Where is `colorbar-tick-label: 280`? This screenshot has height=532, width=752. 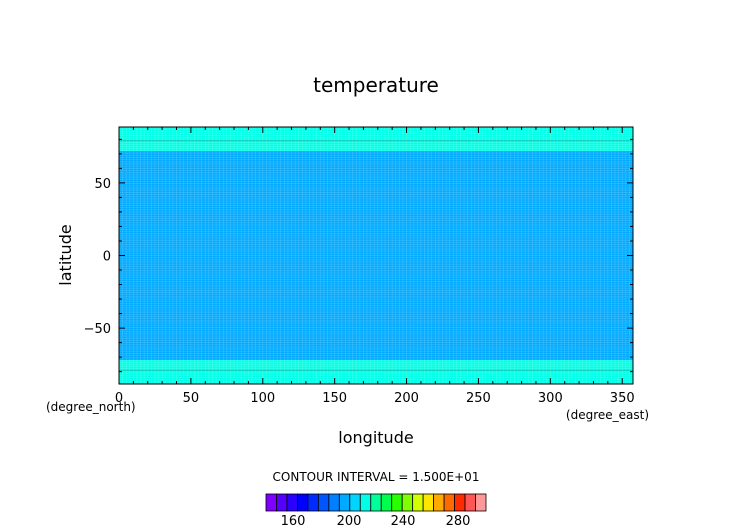 colorbar-tick-label: 280 is located at coordinates (458, 521).